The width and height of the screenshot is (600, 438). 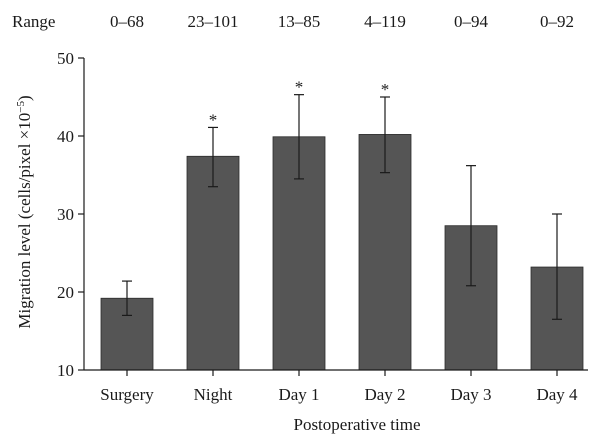 I want to click on range-value: 0–92, so click(x=557, y=21).